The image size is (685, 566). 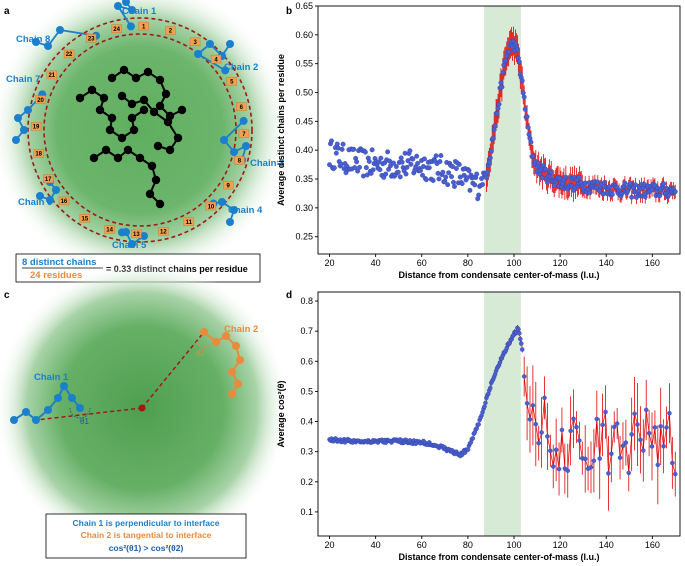 I want to click on x-tick-label: 80, so click(x=468, y=545).